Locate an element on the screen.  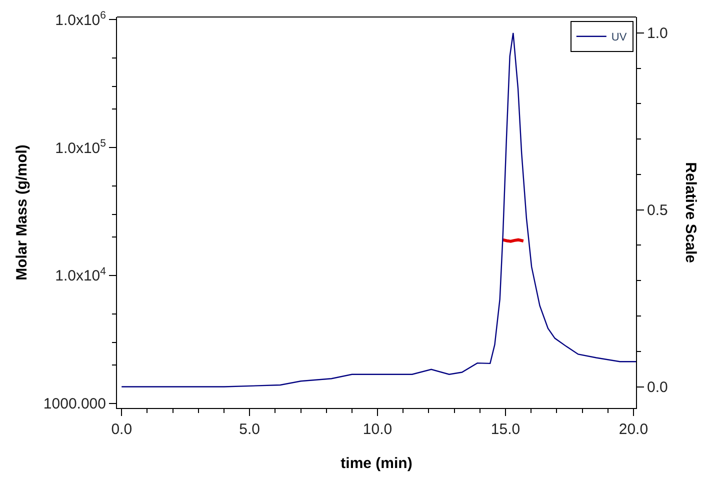
legend-label: UV is located at coordinates (619, 38).